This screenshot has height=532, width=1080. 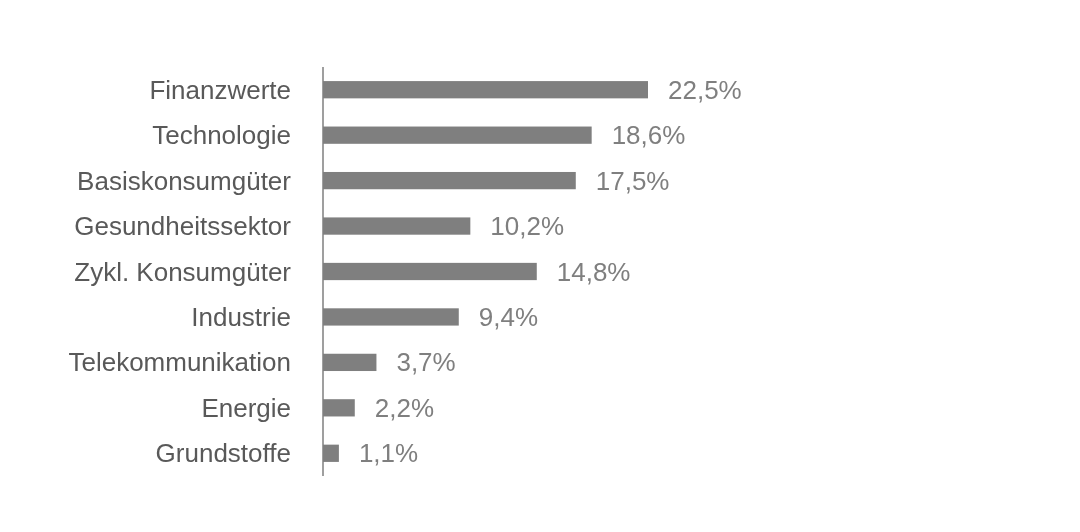 I want to click on y-tick-label: Gesundheitssektor, so click(x=183, y=226).